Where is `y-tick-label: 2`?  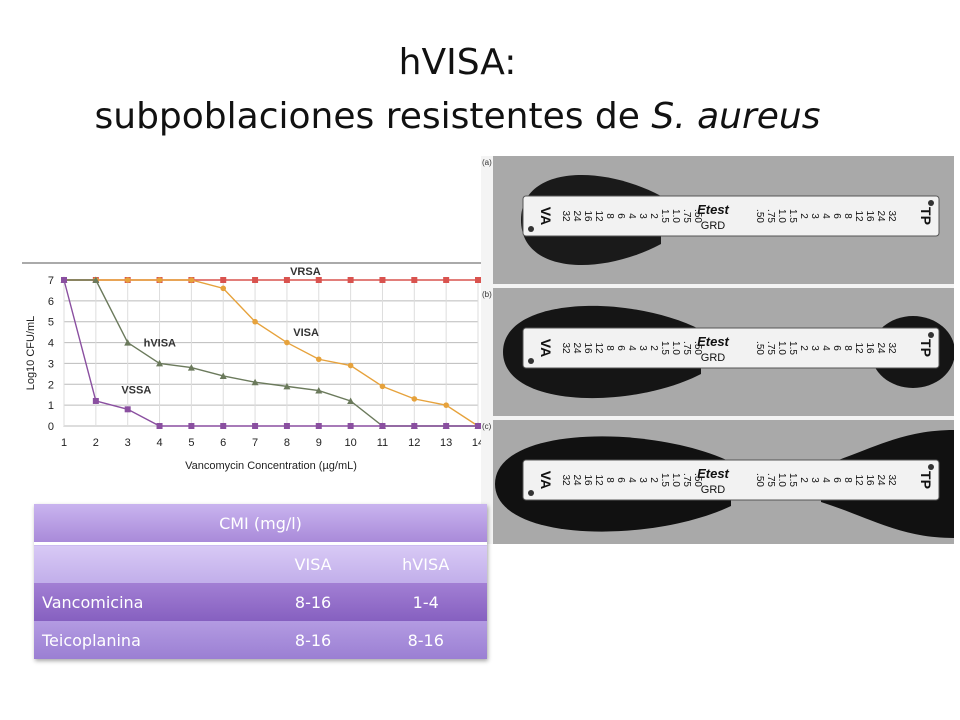
y-tick-label: 2 is located at coordinates (51, 385).